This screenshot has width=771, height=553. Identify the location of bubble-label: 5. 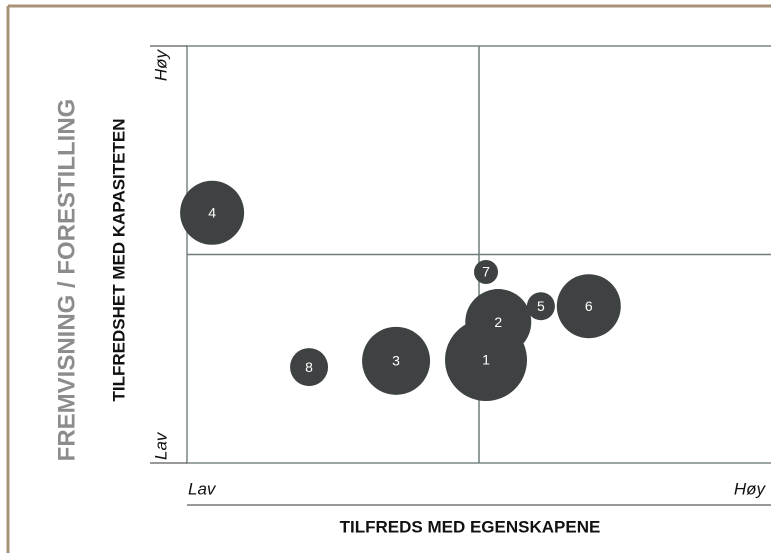
(541, 306).